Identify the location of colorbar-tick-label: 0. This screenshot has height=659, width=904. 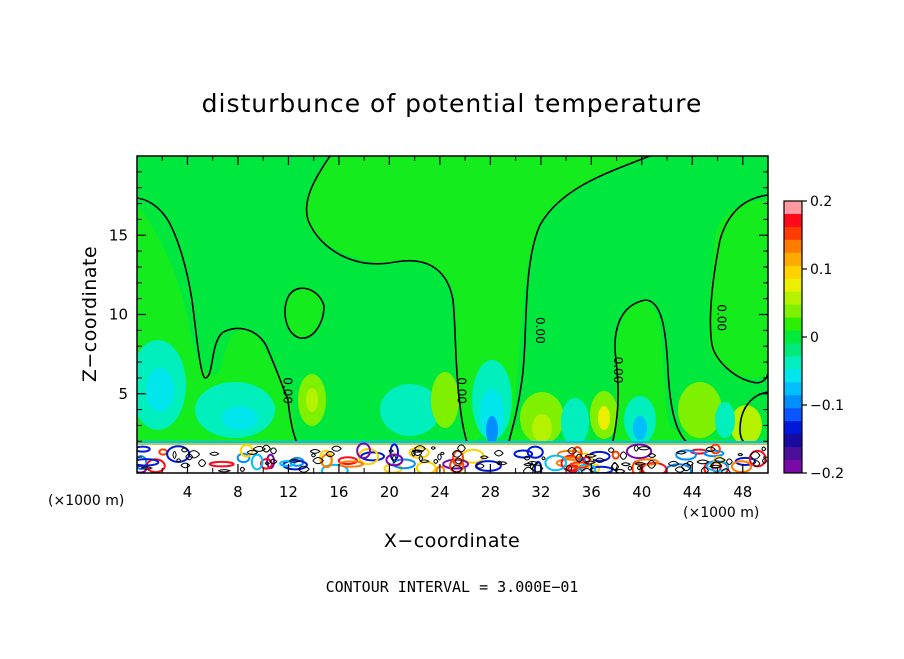
(814, 338).